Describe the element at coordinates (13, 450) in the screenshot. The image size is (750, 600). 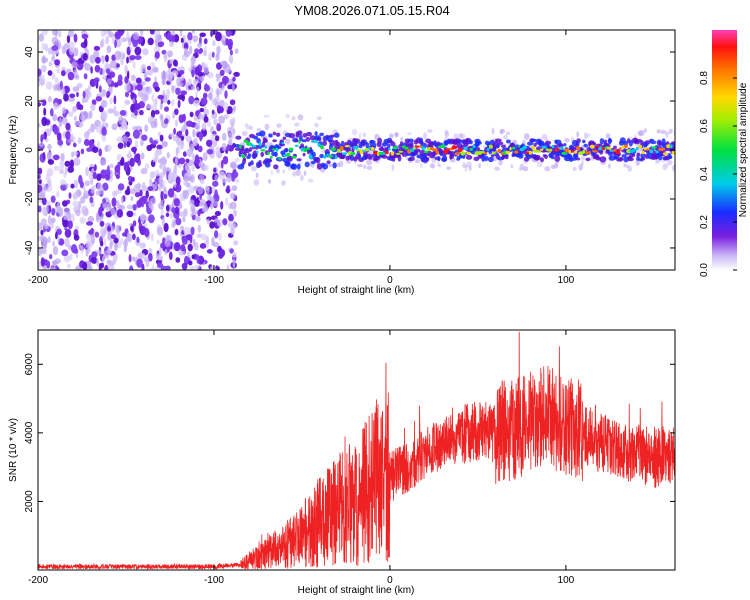
I see `snr-y-axis-label: SNR (10 * v/v)` at that location.